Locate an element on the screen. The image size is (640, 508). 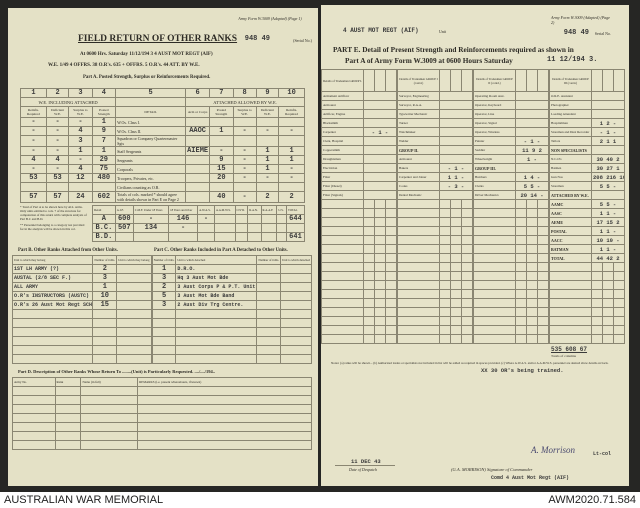
table-row: Surveyor, R.A.A. is located at coordinates (435, 105).